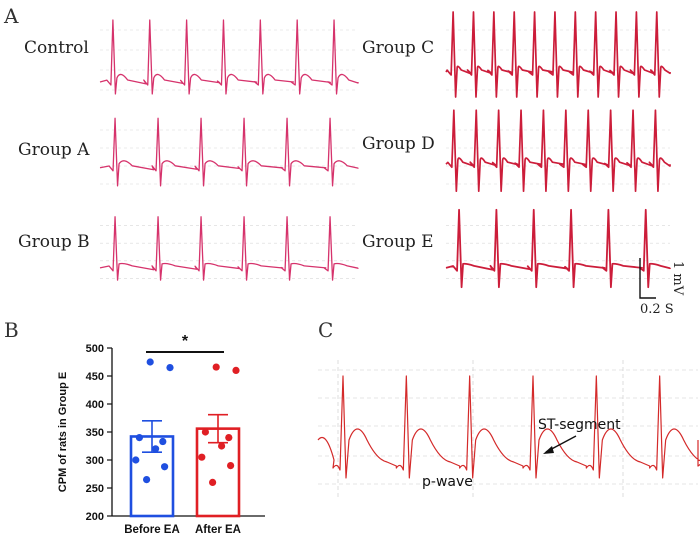 The image size is (700, 554). What do you see at coordinates (11, 330) in the screenshot?
I see `panel-letter-b: B` at bounding box center [11, 330].